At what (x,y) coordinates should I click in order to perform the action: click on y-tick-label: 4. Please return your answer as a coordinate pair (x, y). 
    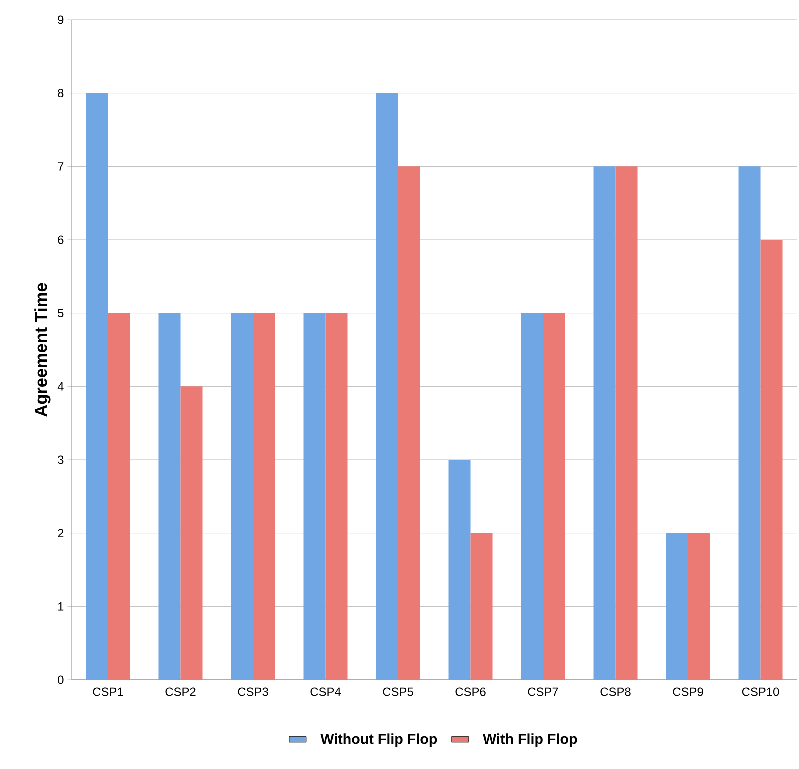
    Looking at the image, I should click on (61, 386).